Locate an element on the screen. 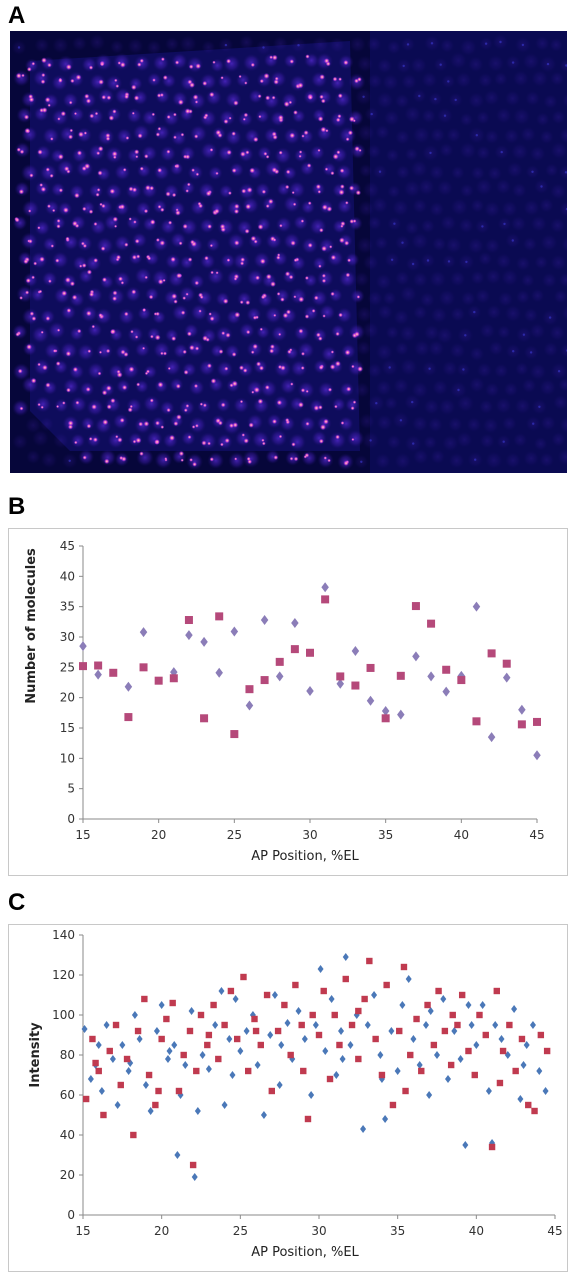 This screenshot has width=577, height=1276. chart-c-x-tick-label: 20 is located at coordinates (161, 1231).